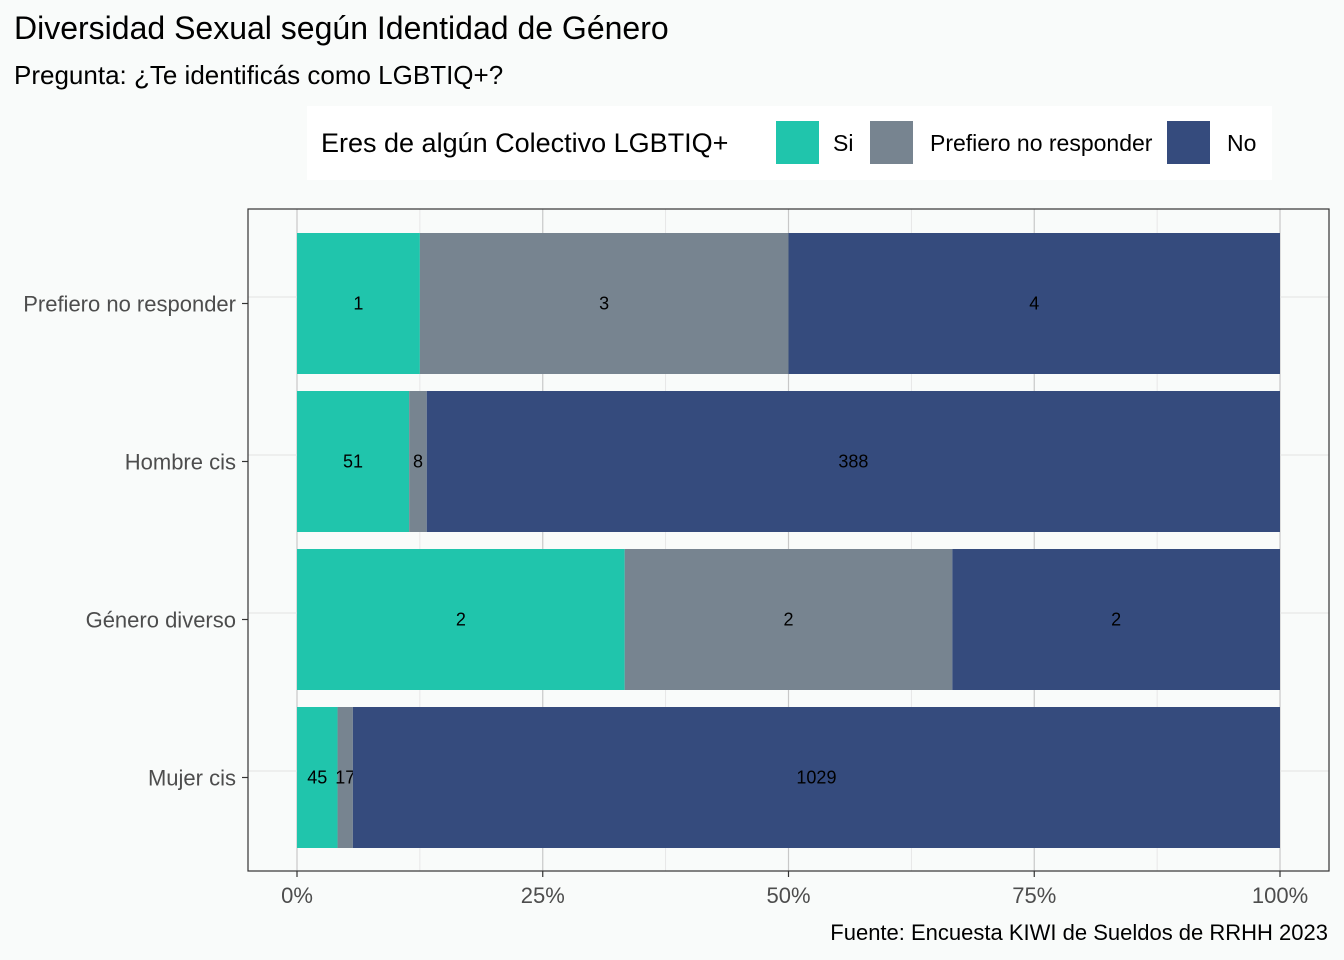 The image size is (1344, 960). I want to click on data-label: 8, so click(418, 462).